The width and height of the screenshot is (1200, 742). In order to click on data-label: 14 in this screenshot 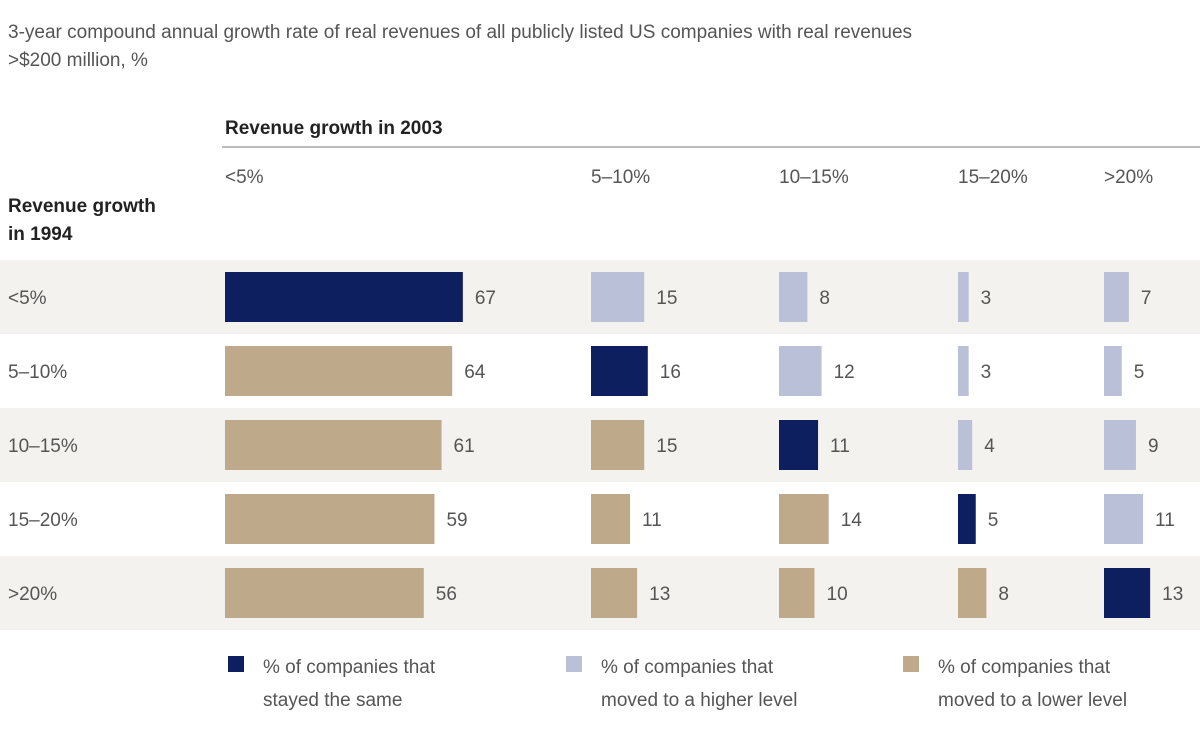, I will do `click(852, 520)`.